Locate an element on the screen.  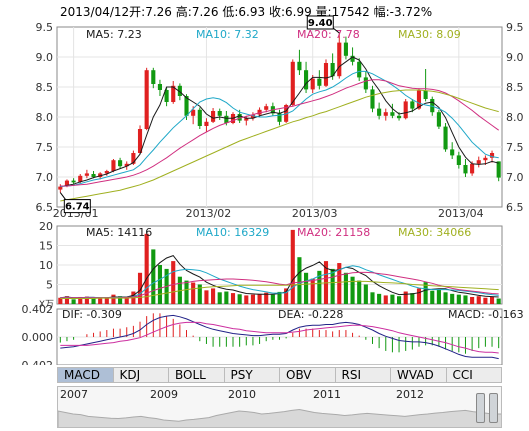
macd-legend-dea: DEA: -0.228 is located at coordinates (310, 314).